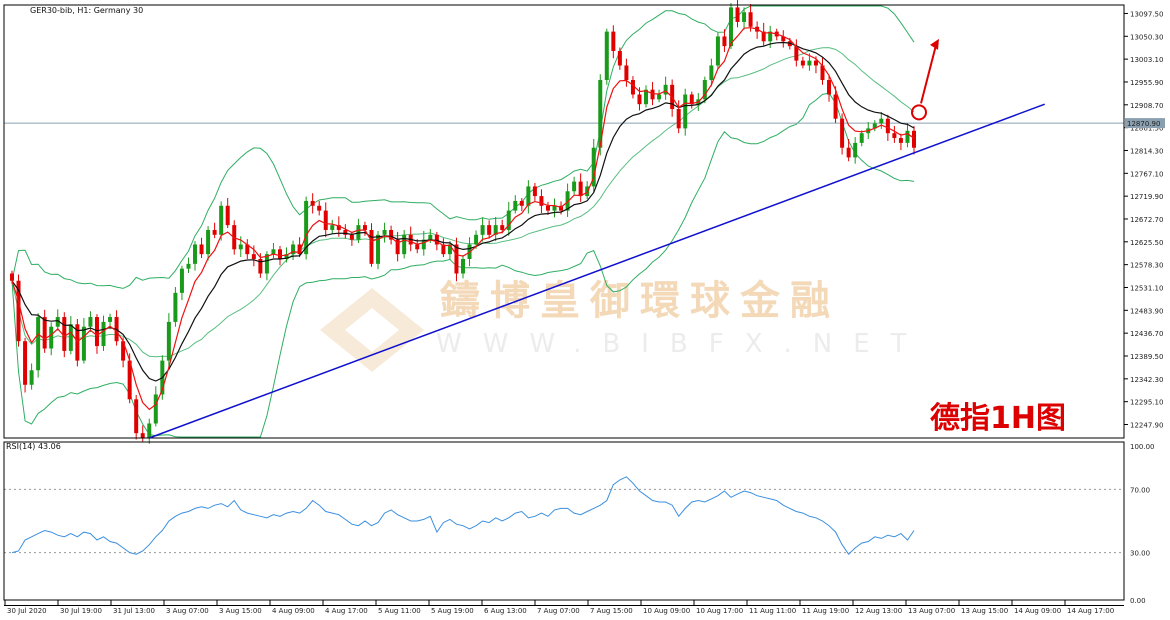 The width and height of the screenshot is (1170, 620). Describe the element at coordinates (1146, 266) in the screenshot. I see `price-tick-label: 12578.30` at that location.